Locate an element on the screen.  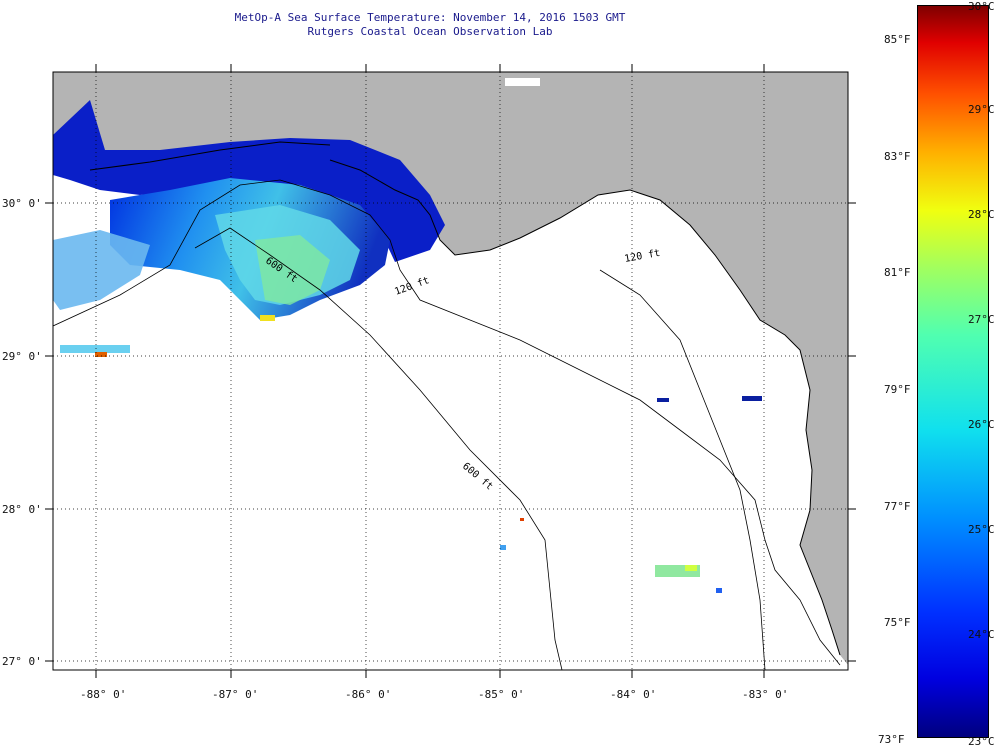
colorbar-fahrenheit-label: 75°F is located at coordinates (897, 622).